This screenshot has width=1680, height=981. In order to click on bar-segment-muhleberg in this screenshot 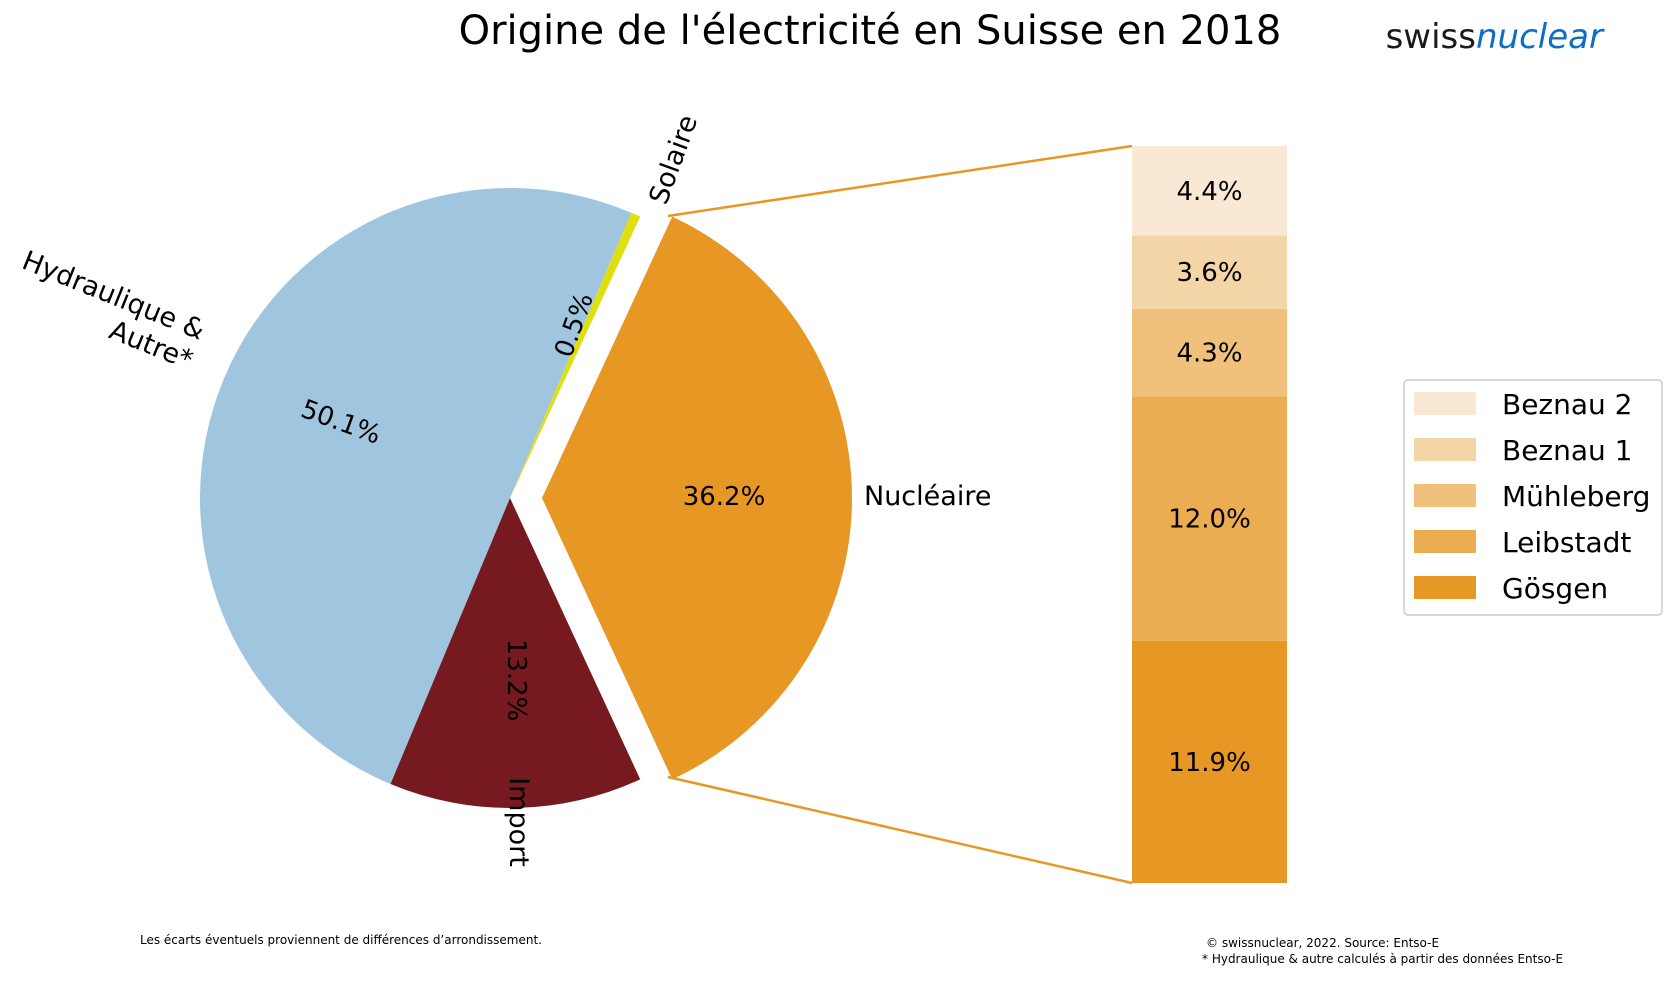, I will do `click(1209, 352)`.